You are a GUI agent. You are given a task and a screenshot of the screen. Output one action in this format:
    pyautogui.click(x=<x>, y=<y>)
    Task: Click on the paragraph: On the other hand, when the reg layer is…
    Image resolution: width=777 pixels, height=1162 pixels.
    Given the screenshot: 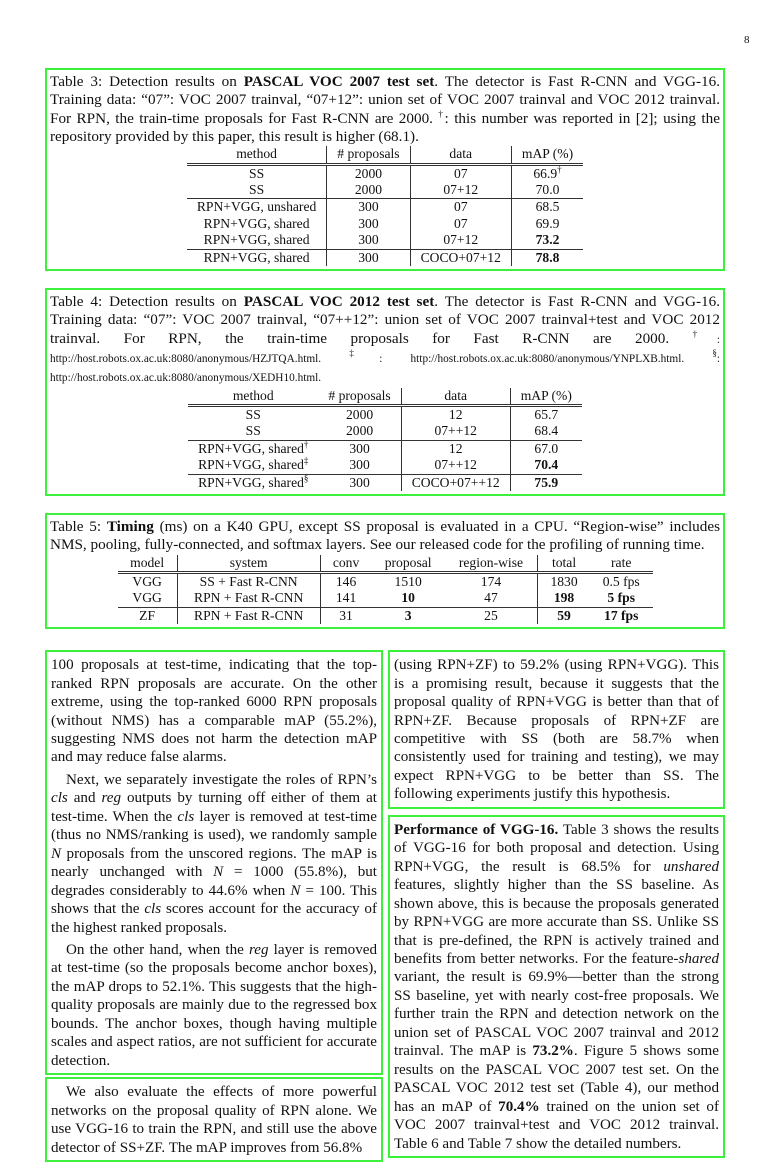 What is the action you would take?
    pyautogui.click(x=214, y=1005)
    